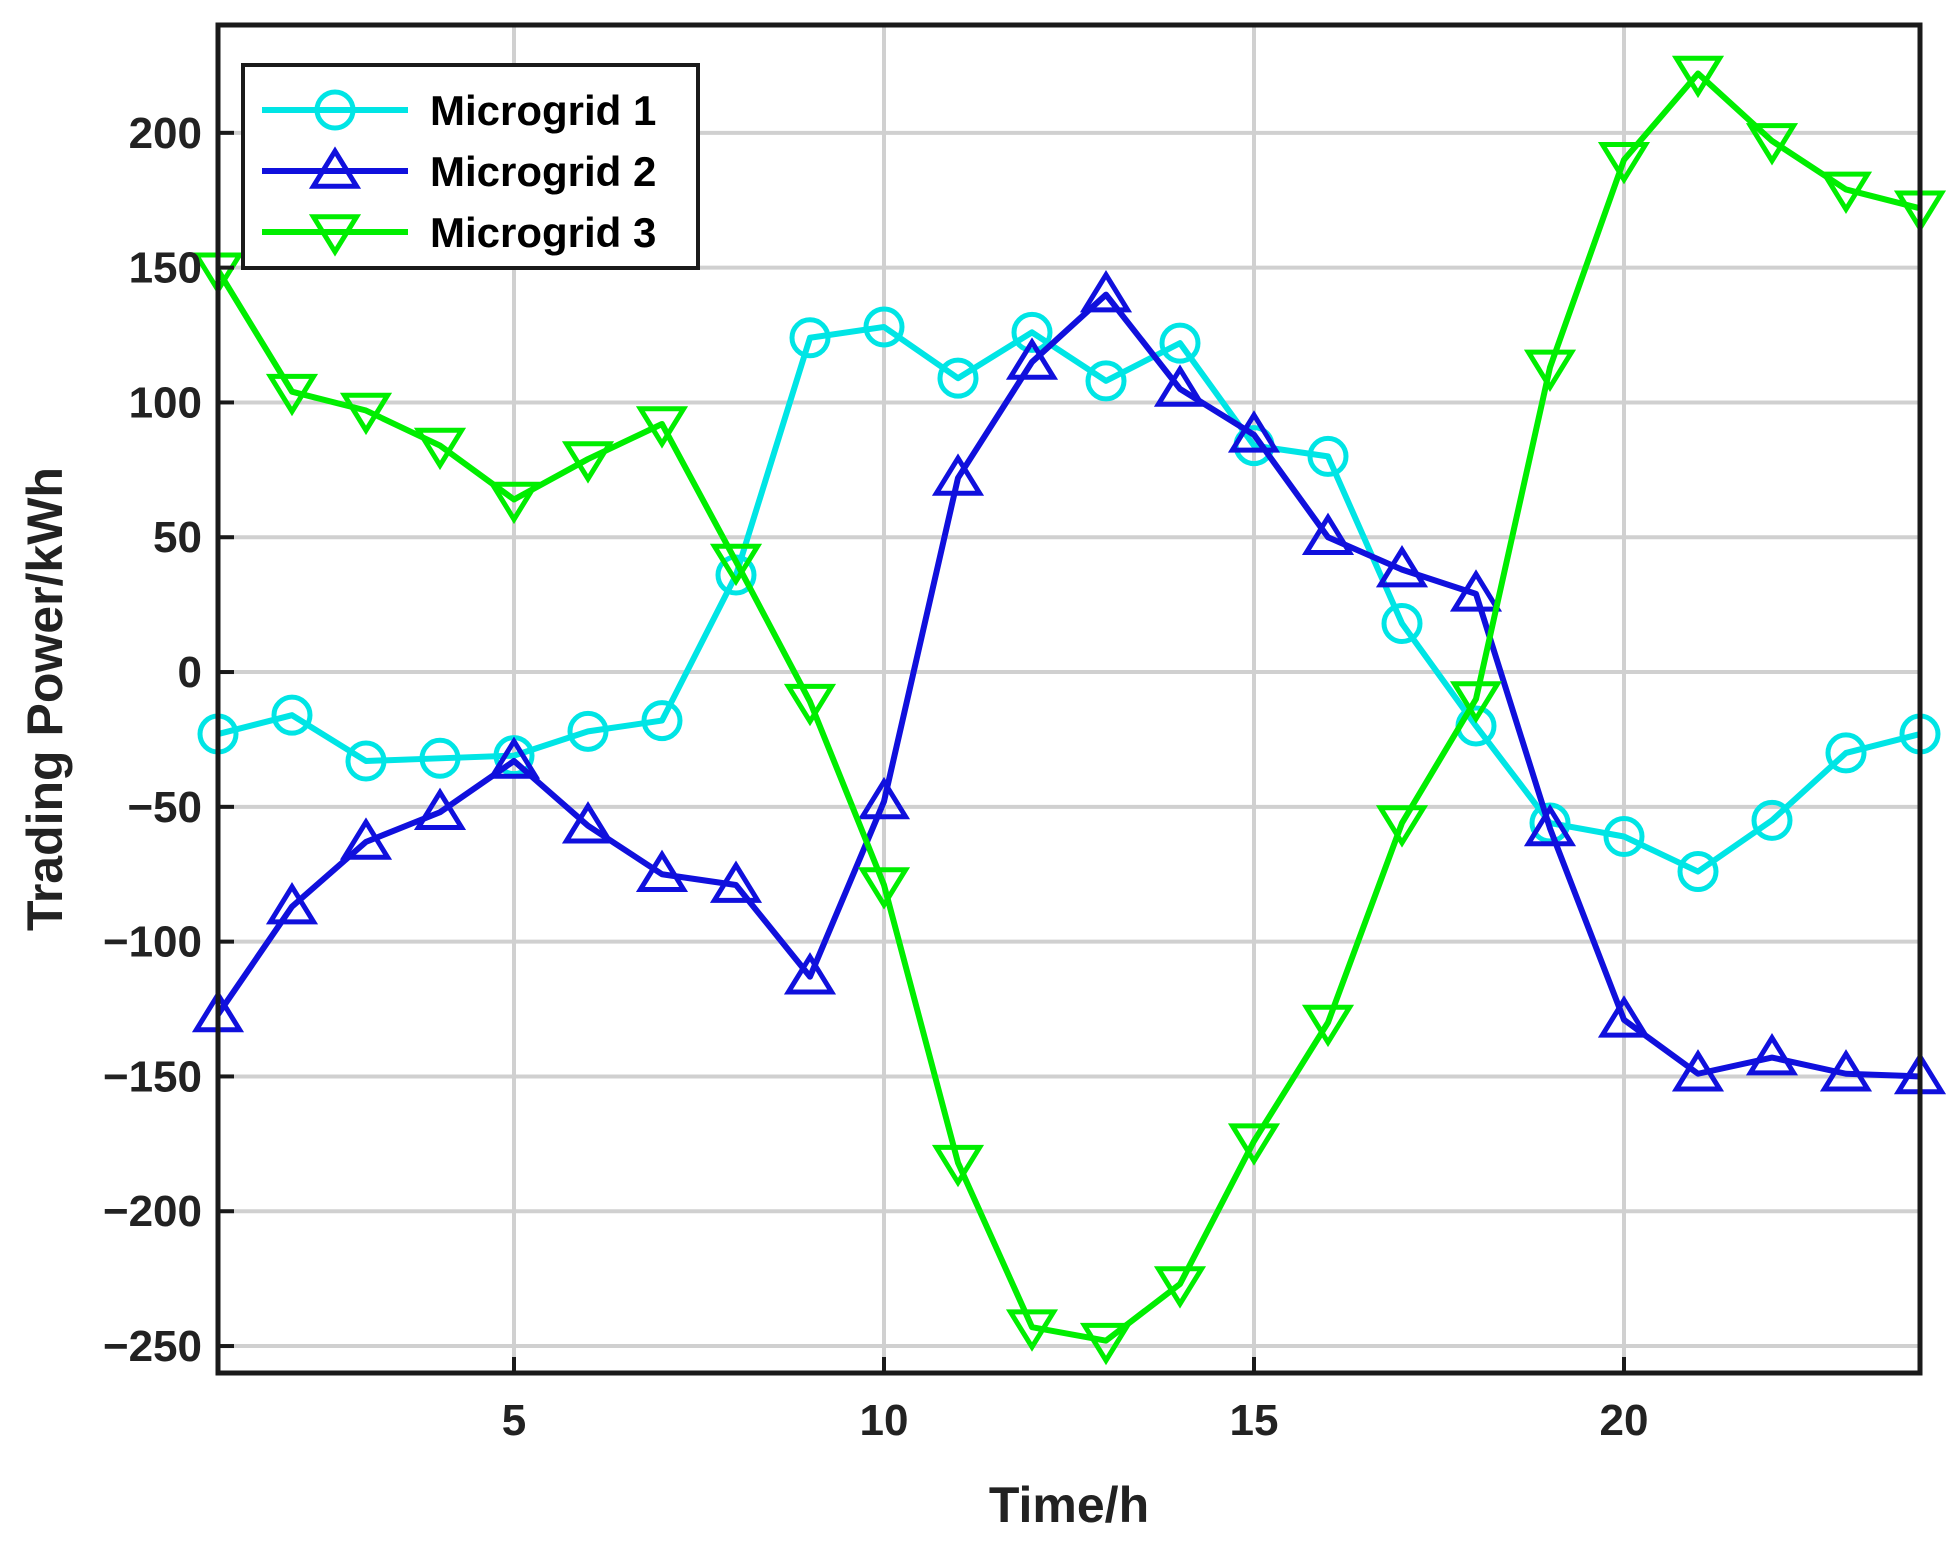 This screenshot has height=1541, width=1960. What do you see at coordinates (152, 942) in the screenshot?
I see `y-tick-label: −100` at bounding box center [152, 942].